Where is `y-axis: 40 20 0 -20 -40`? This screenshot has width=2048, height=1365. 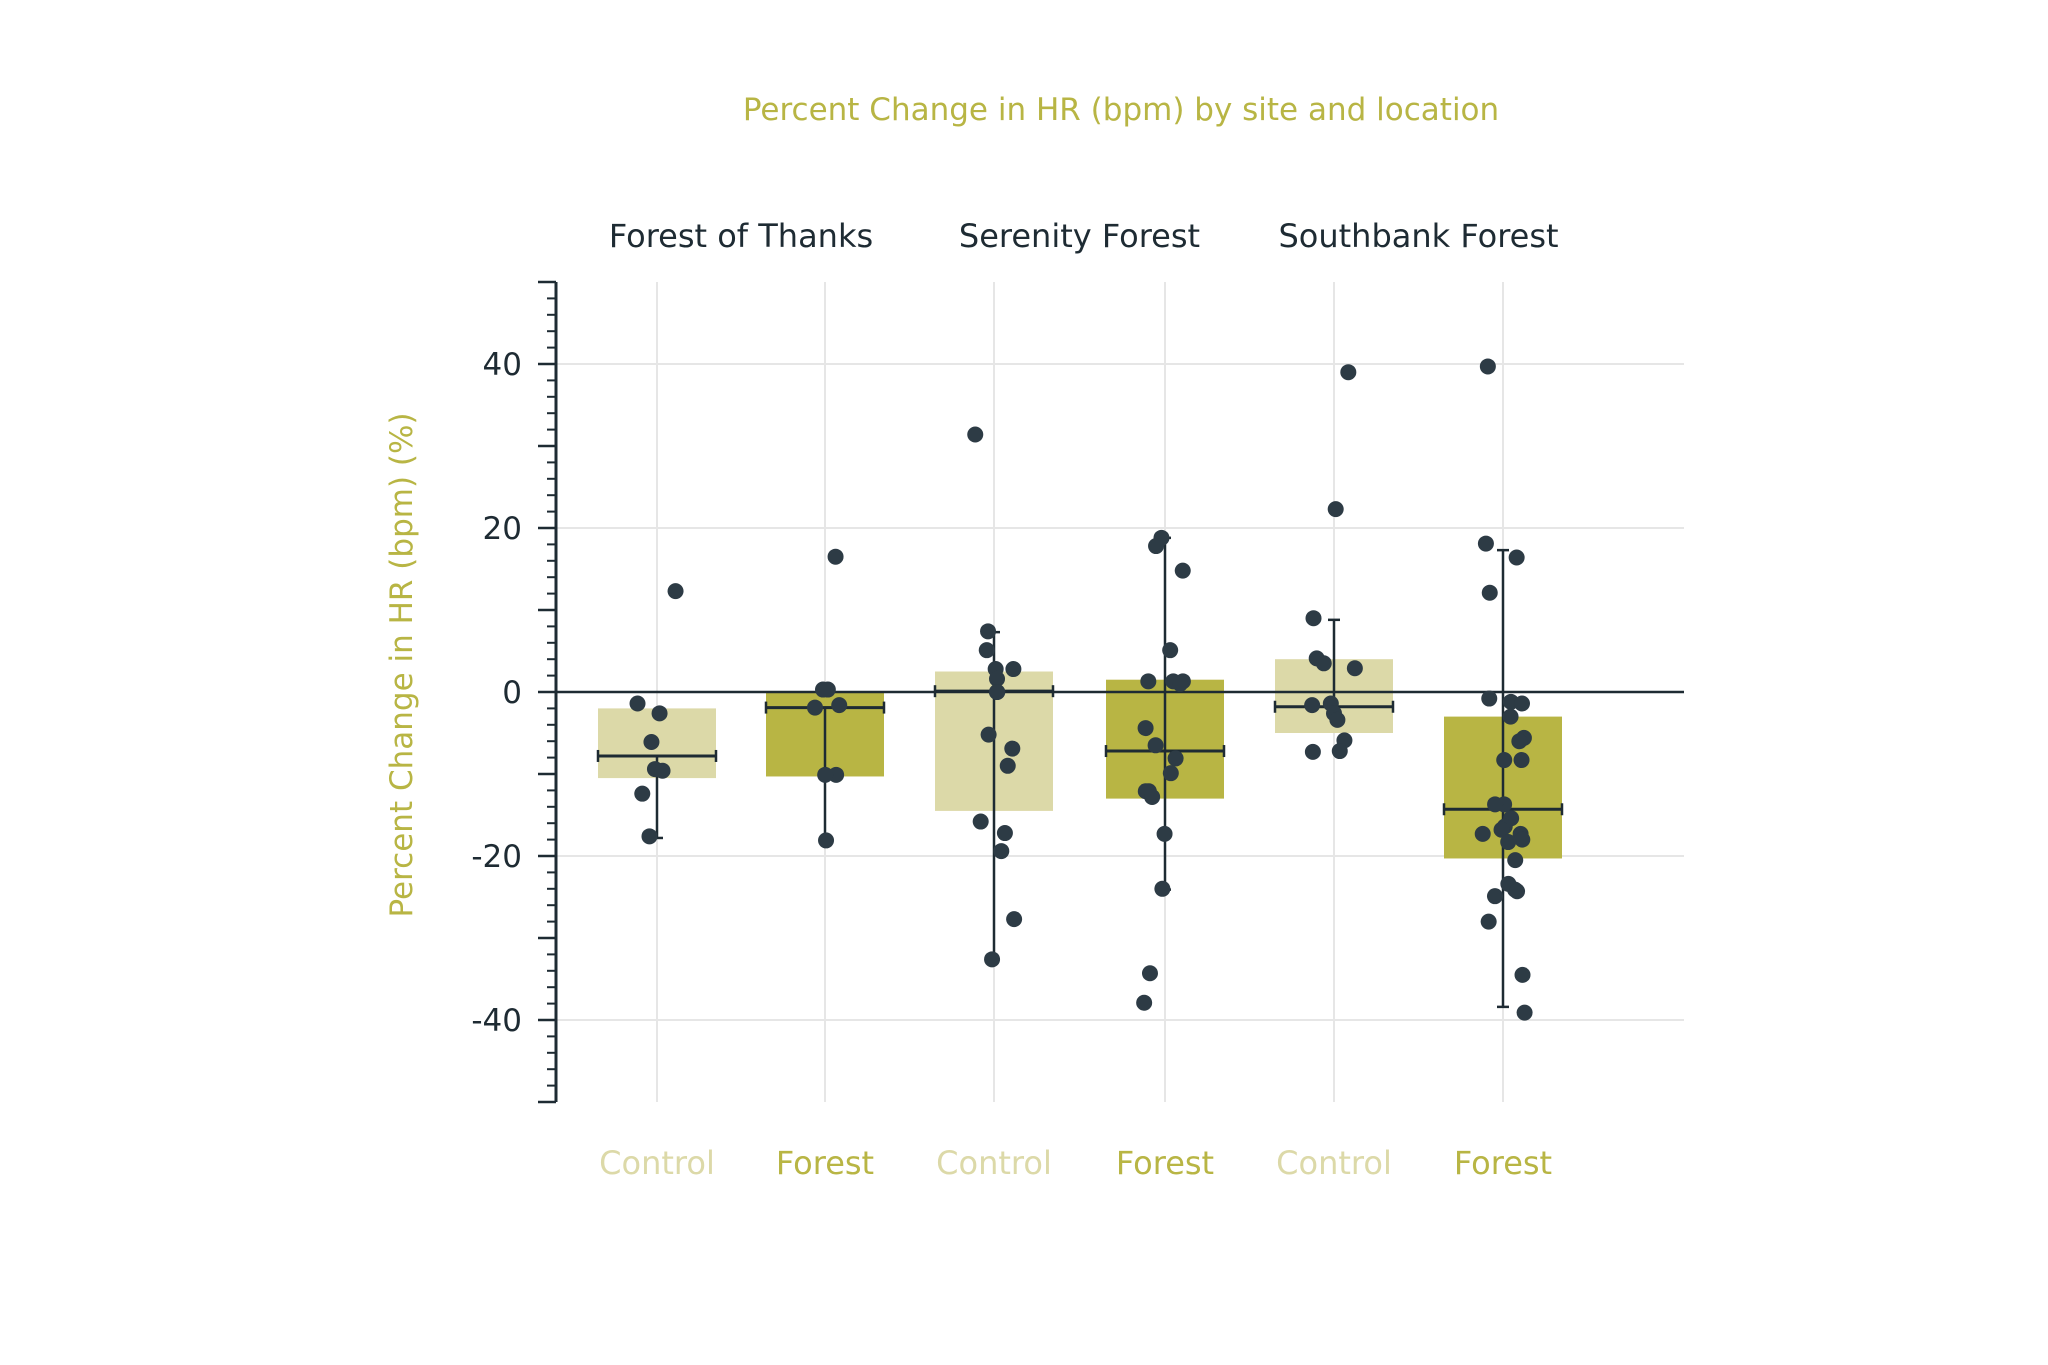
y-axis: 40 20 0 -20 -40 is located at coordinates (514, 692).